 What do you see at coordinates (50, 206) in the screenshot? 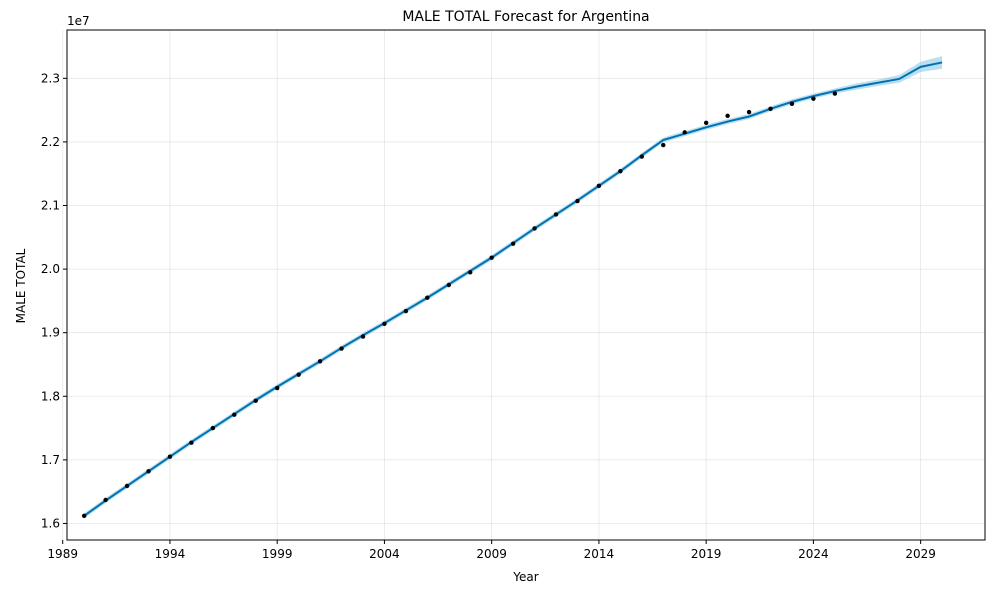
I see `y-tick-label: 2.1` at bounding box center [50, 206].